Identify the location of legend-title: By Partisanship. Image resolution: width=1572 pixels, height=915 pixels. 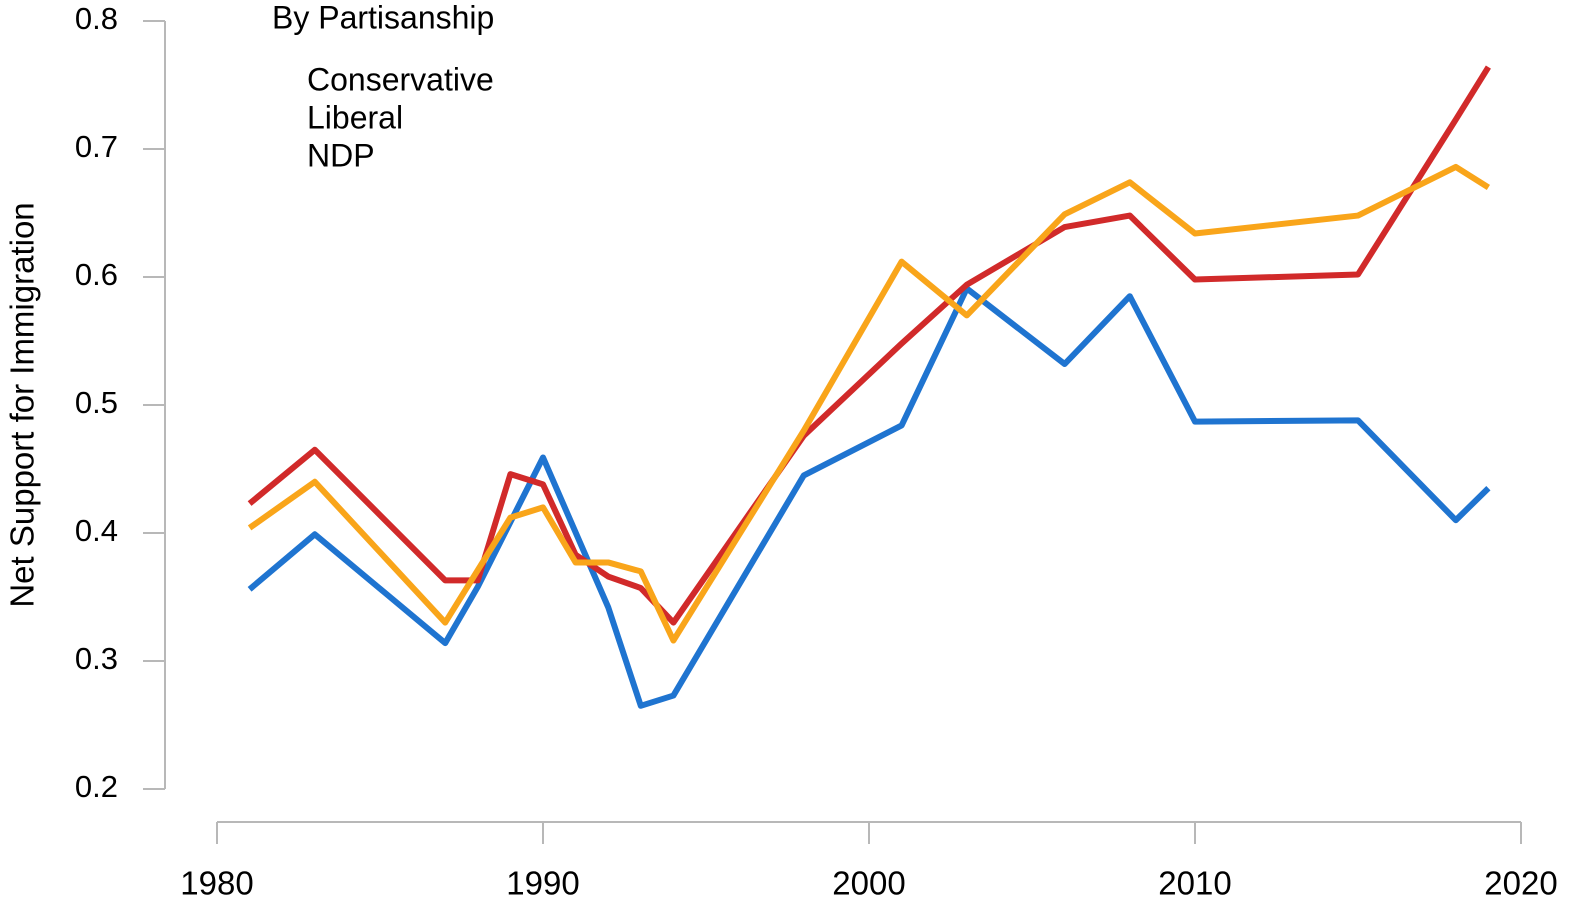
(383, 17).